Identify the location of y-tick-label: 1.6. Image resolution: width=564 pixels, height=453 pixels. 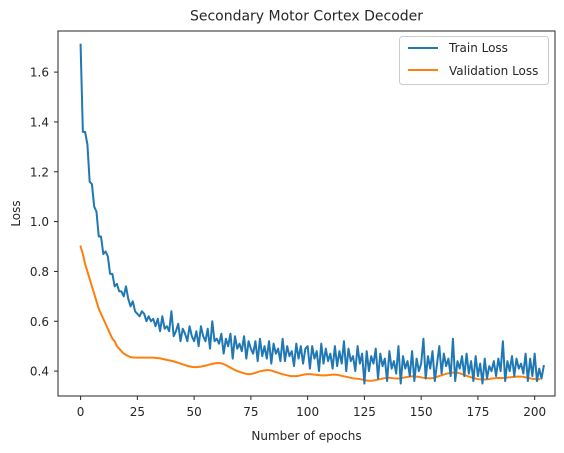
(39, 73).